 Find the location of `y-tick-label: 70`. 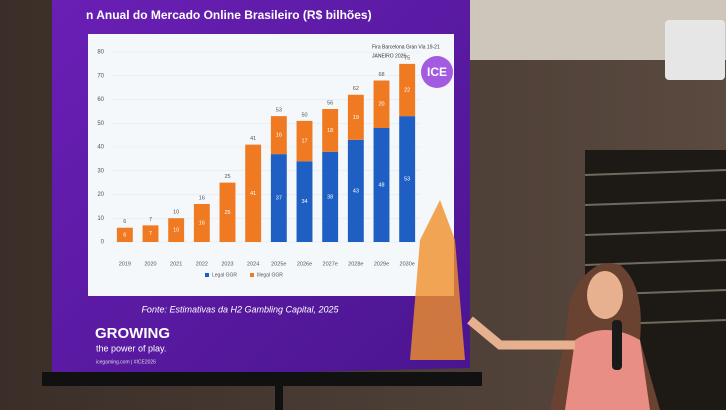

y-tick-label: 70 is located at coordinates (100, 76).